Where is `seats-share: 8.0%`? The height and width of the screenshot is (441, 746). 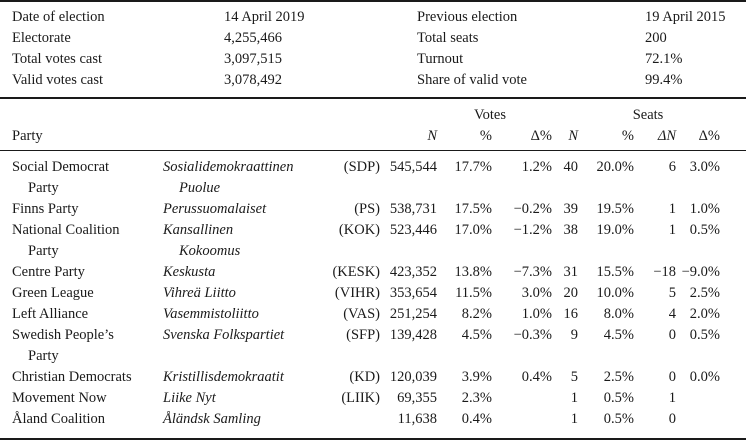
seats-share: 8.0% is located at coordinates (618, 314).